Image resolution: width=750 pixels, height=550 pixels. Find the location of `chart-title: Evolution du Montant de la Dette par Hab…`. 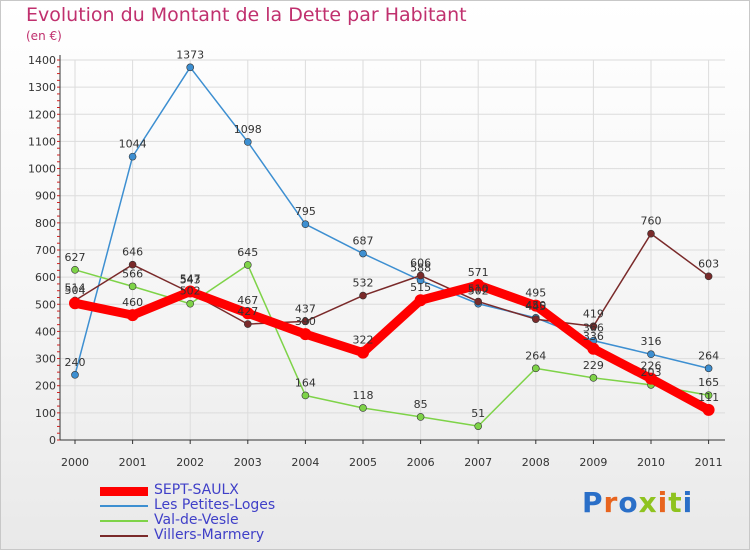

chart-title: Evolution du Montant de la Dette par Hab… is located at coordinates (246, 15).